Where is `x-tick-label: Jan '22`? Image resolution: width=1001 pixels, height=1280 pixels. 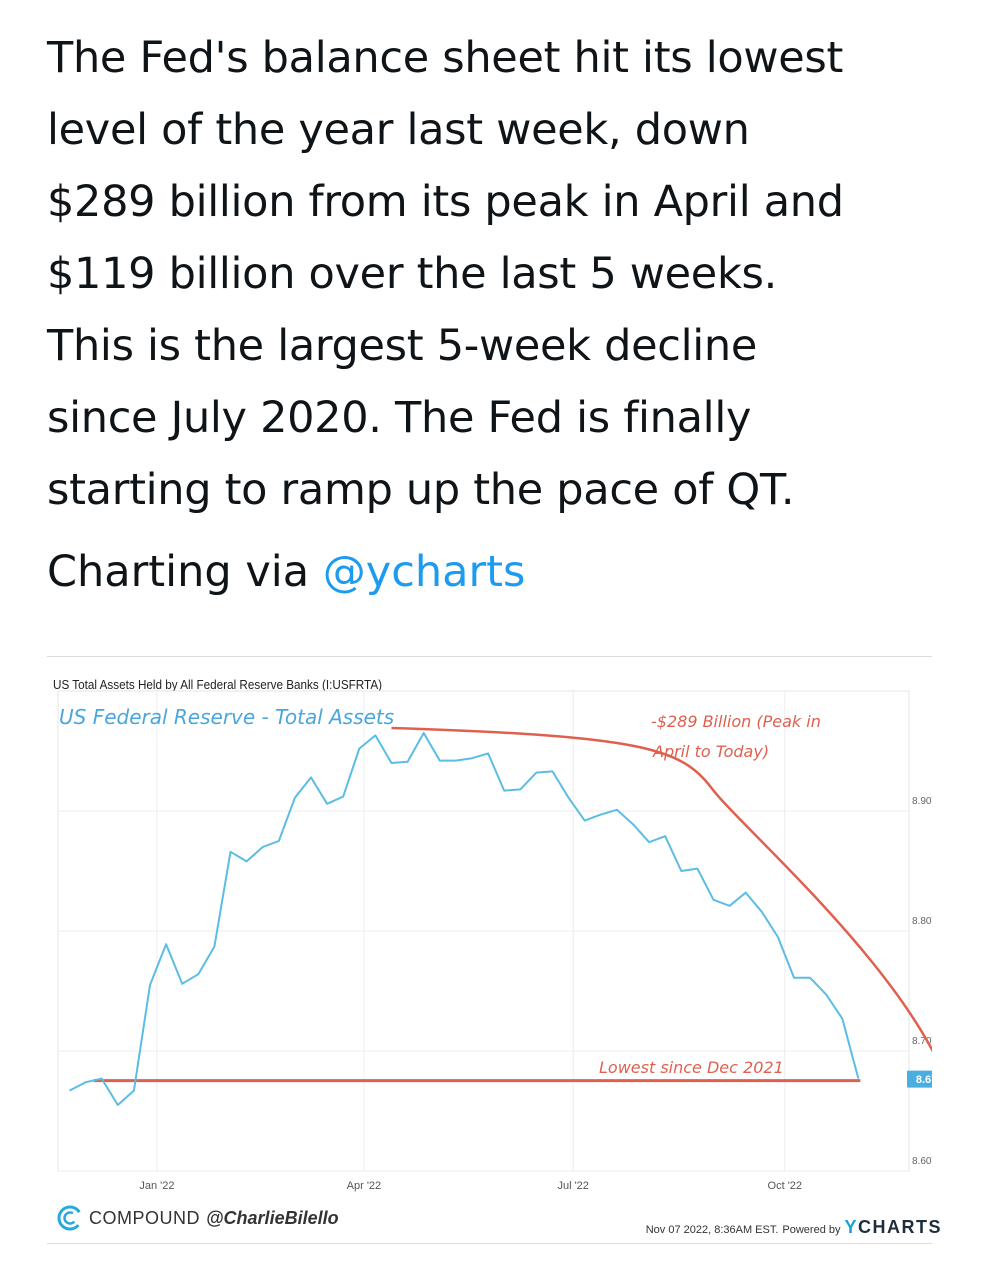
x-tick-label: Jan '22 is located at coordinates (156, 1186).